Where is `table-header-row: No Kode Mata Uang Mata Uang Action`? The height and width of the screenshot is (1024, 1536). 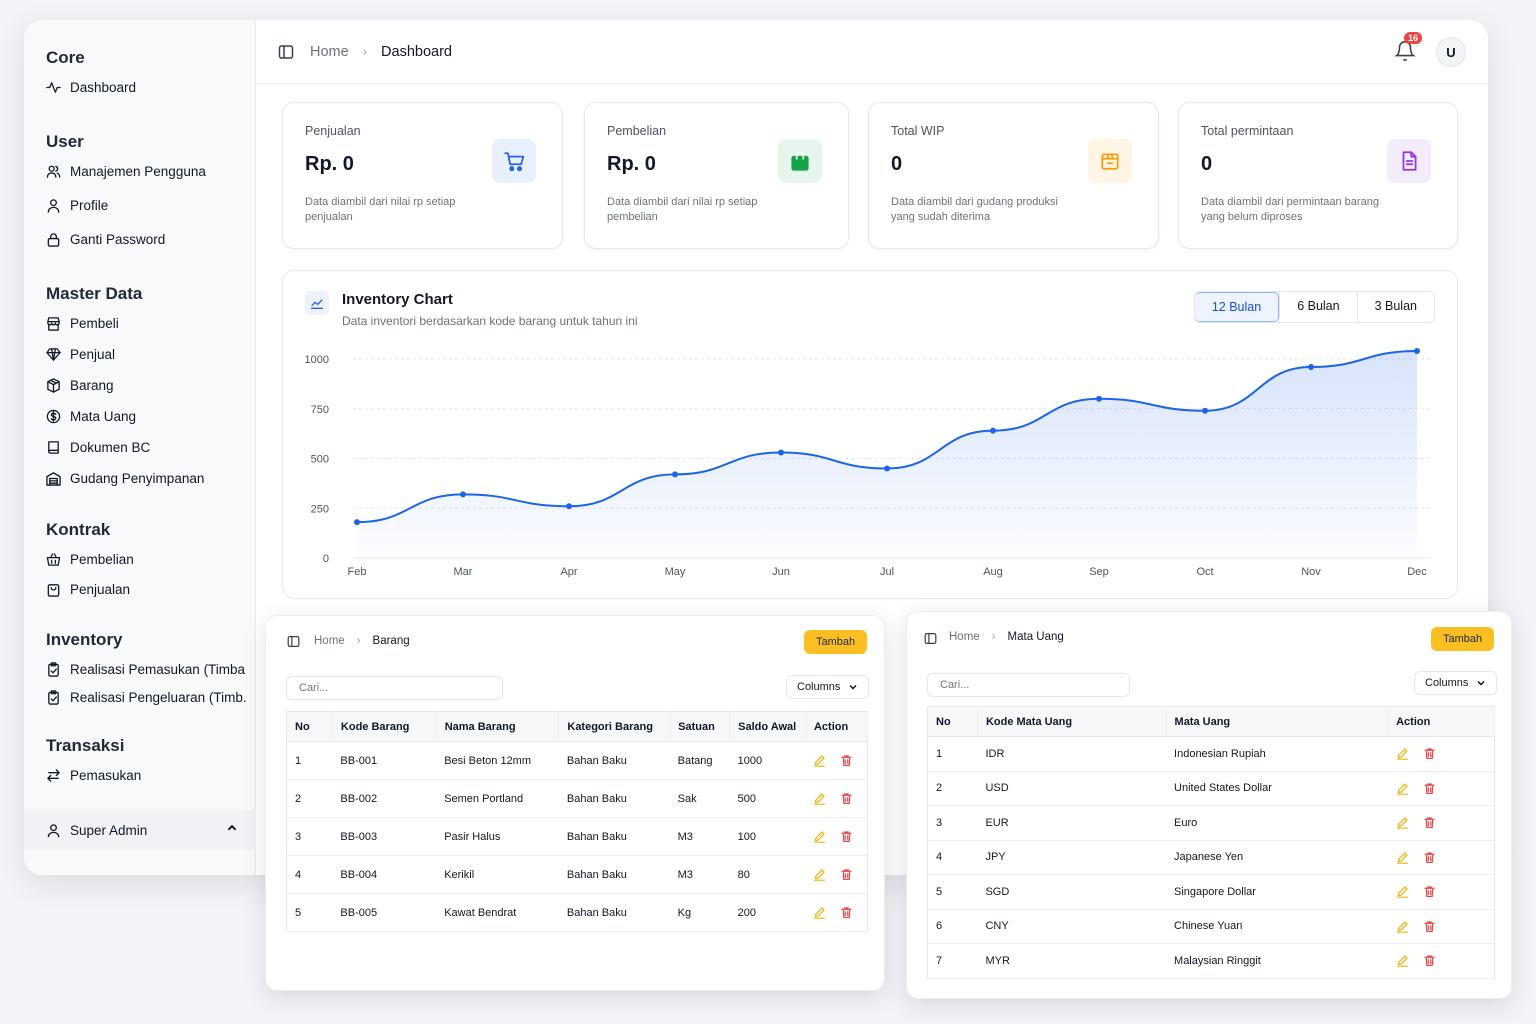 table-header-row: No Kode Mata Uang Mata Uang Action is located at coordinates (1211, 721).